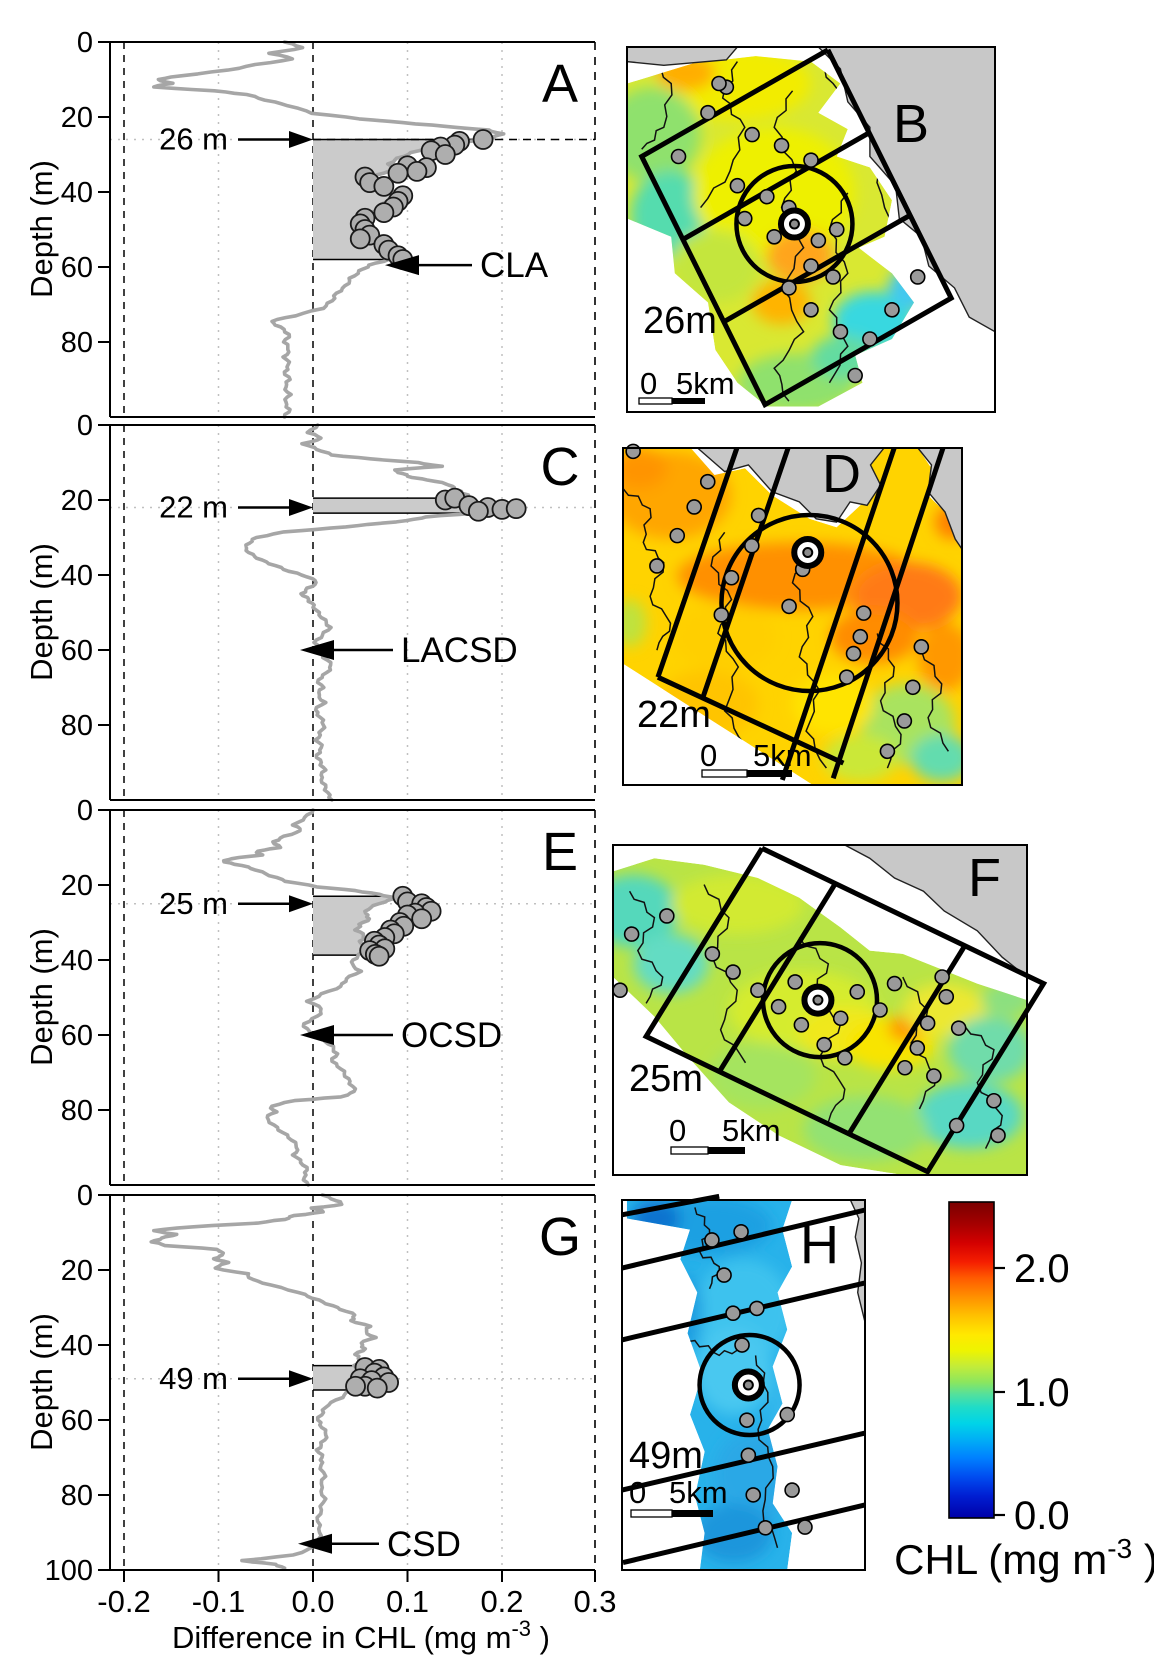 This screenshot has width=1154, height=1666. What do you see at coordinates (218, 1601) in the screenshot?
I see `x-tick-label: -0.1` at bounding box center [218, 1601].